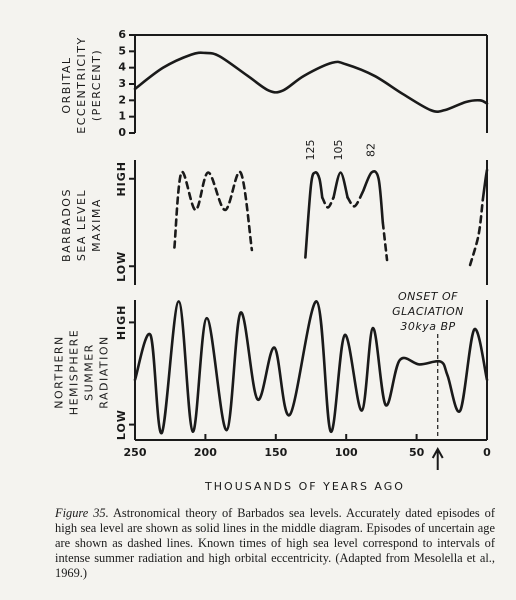 Image resolution: width=516 pixels, height=600 pixels. Describe the element at coordinates (135, 452) in the screenshot. I see `x-tick-label: 250` at that location.